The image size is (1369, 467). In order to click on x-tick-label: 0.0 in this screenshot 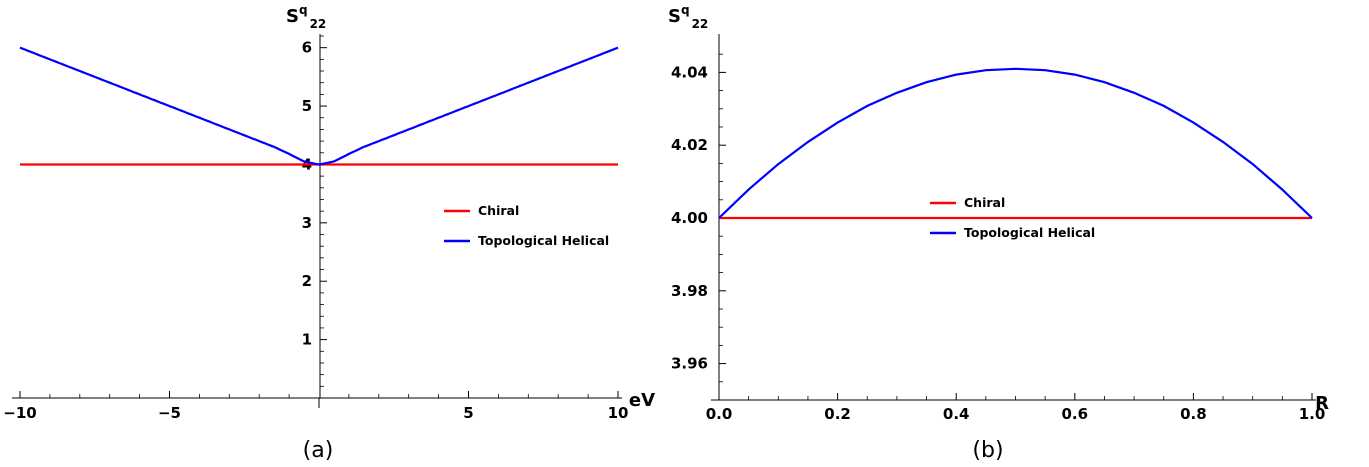, I will do `click(719, 414)`.